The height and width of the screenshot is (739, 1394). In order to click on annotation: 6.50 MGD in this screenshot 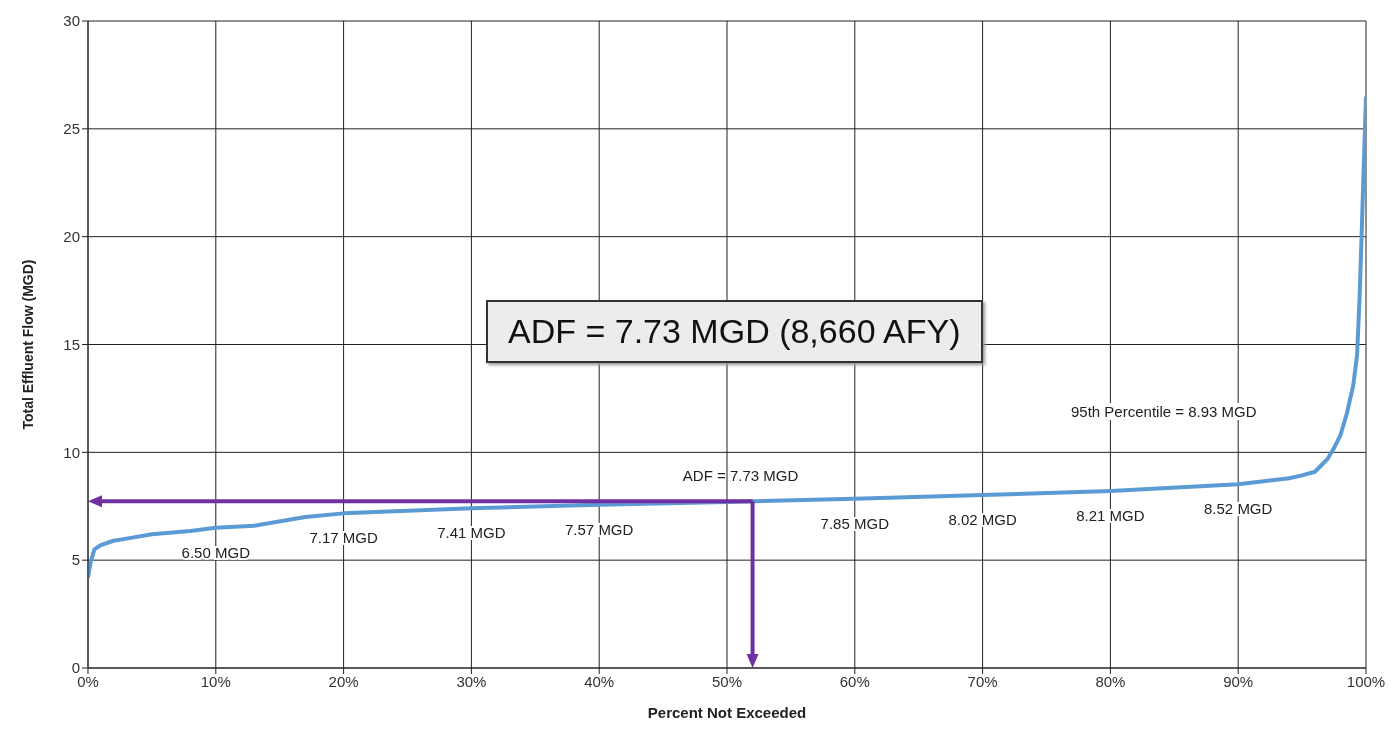, I will do `click(216, 552)`.